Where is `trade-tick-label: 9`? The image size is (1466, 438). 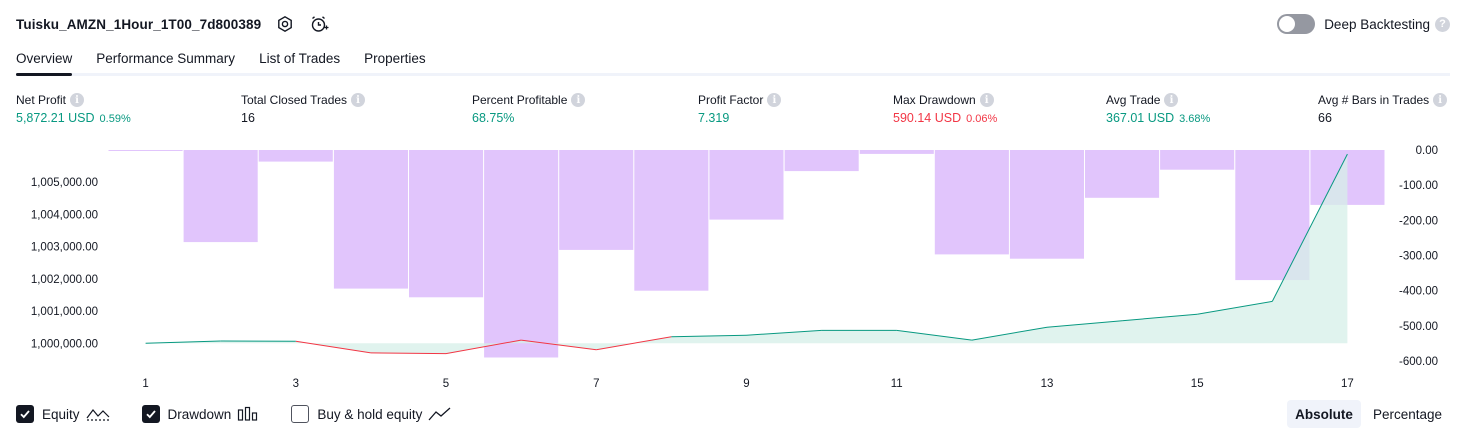
trade-tick-label: 9 is located at coordinates (746, 384).